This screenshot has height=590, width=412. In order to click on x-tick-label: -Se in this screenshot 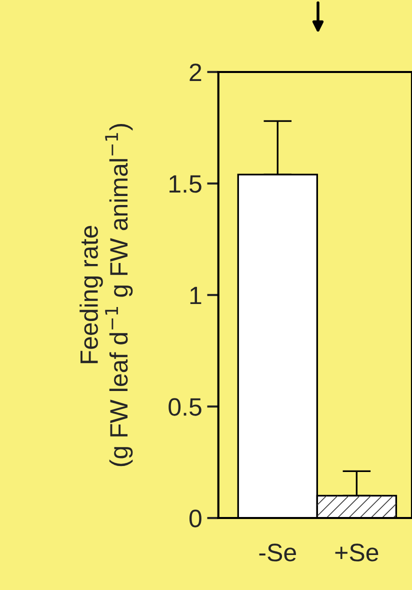, I will do `click(277, 553)`.